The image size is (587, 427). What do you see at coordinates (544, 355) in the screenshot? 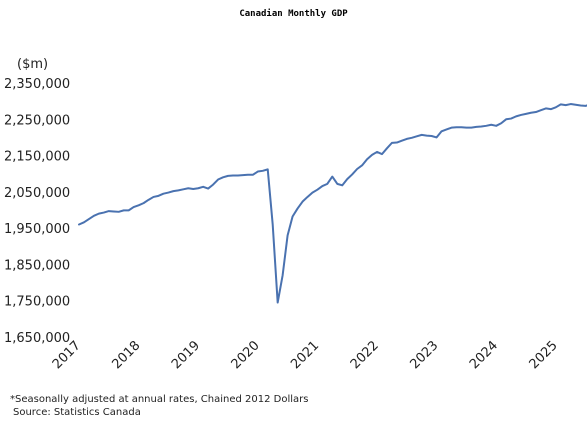
I see `x-tick-label: 2025` at bounding box center [544, 355].